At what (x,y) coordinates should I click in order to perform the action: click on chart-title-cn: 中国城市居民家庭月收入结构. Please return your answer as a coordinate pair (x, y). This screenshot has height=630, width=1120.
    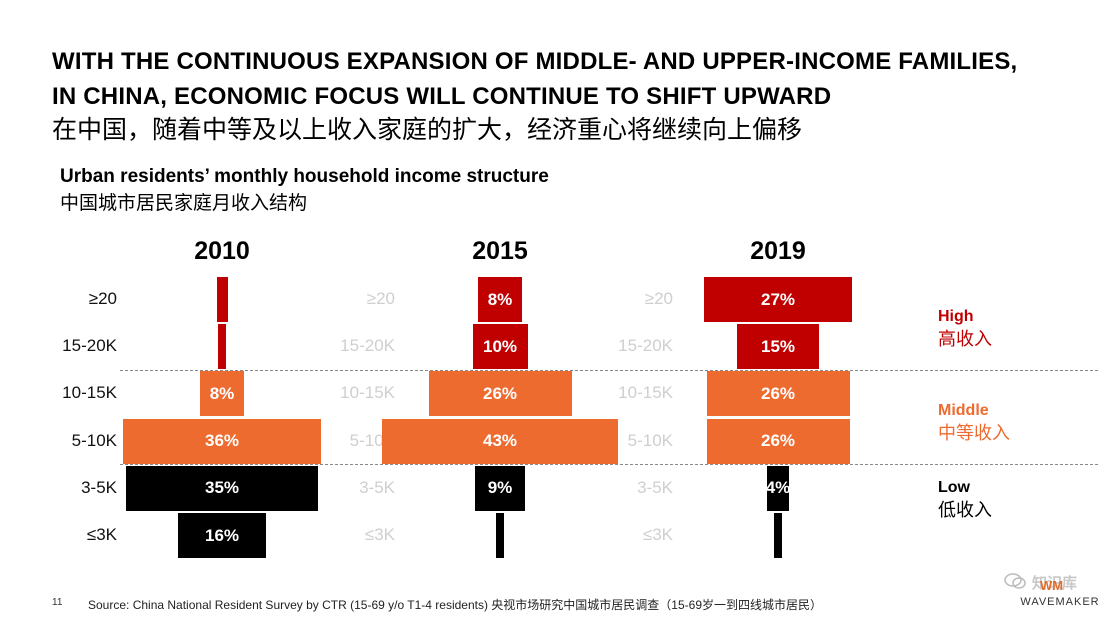
    Looking at the image, I should click on (184, 203).